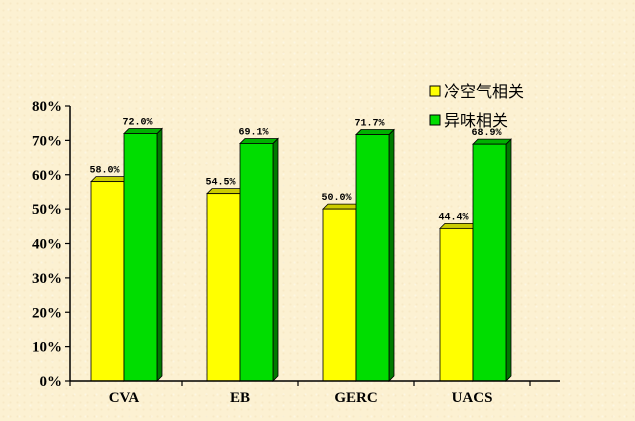  I want to click on y-tick-label: 10%, so click(47, 348).